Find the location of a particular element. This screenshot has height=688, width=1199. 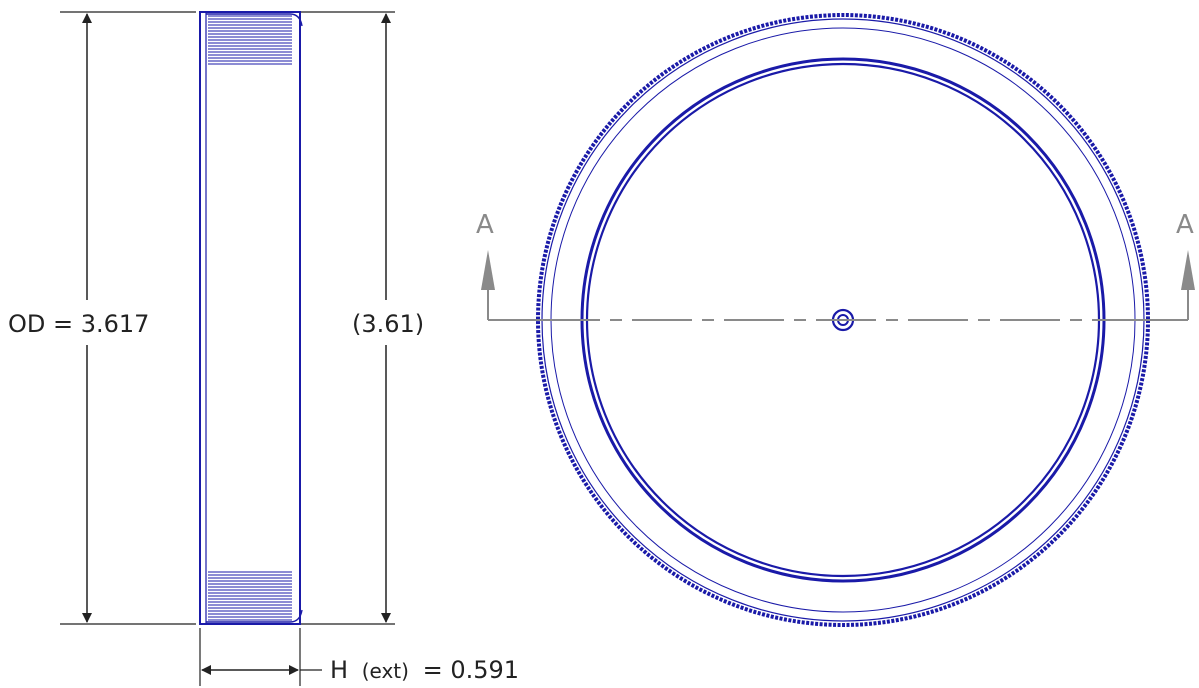

section-letter-right: A is located at coordinates (1185, 225).